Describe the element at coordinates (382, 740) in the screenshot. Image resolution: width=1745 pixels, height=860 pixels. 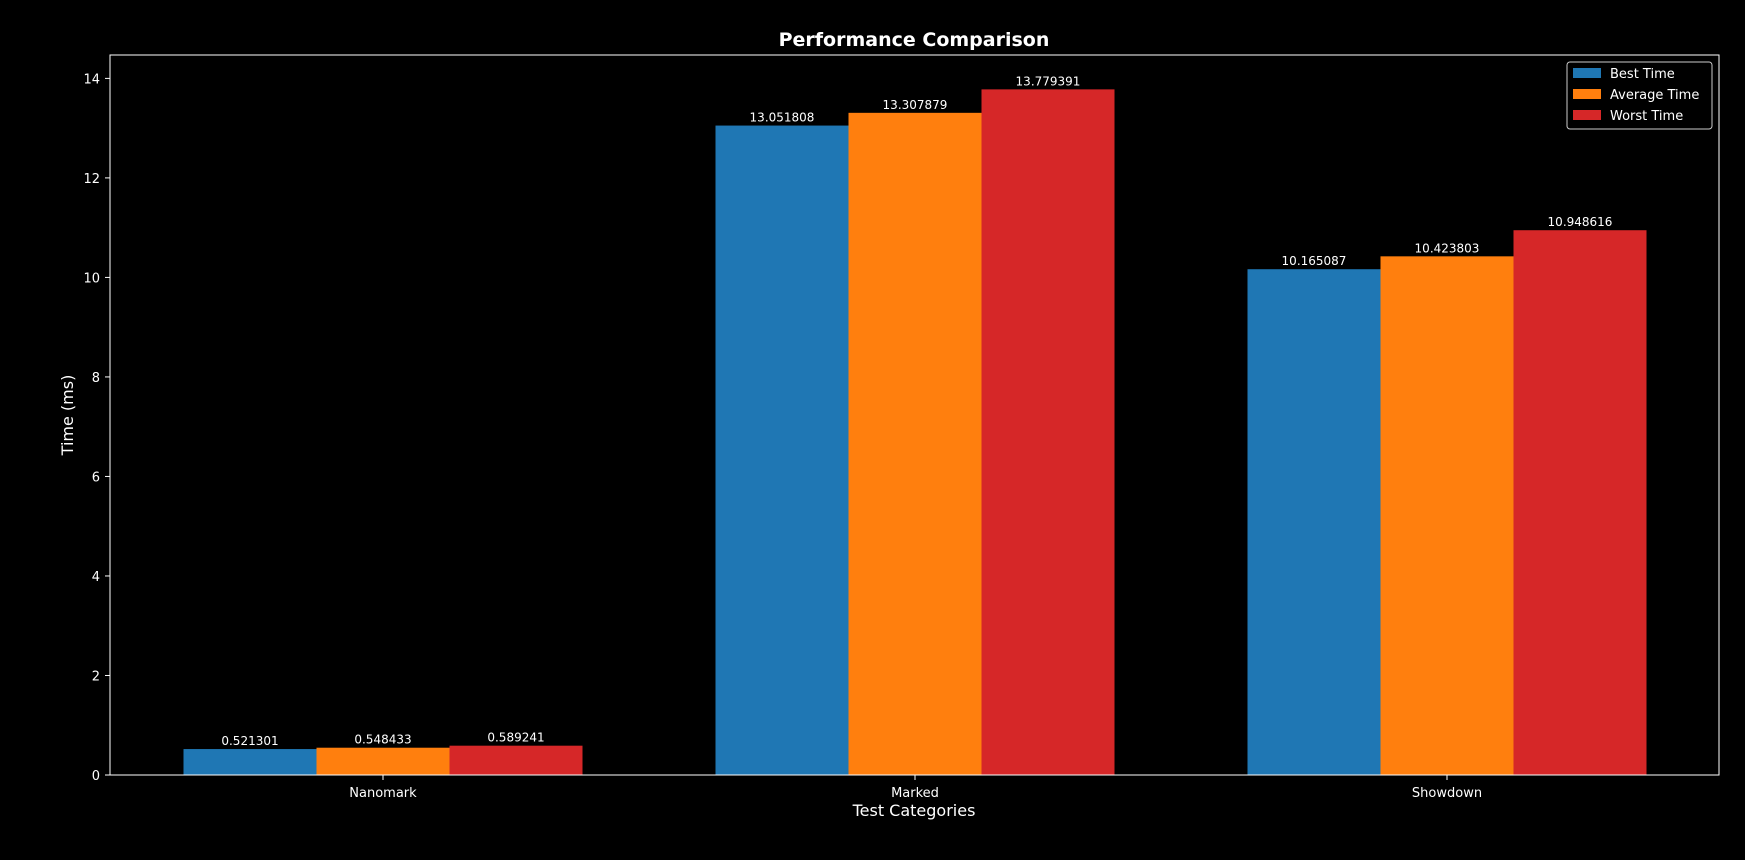
I see `data-label: 0.548433` at that location.